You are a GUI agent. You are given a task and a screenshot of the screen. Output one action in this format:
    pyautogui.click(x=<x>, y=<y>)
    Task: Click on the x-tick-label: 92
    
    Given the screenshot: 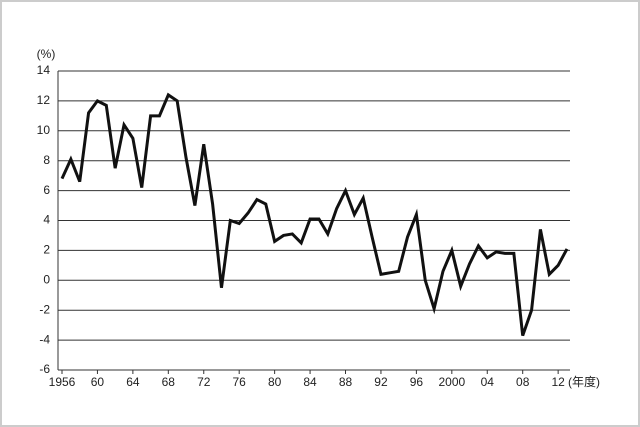 What is the action you would take?
    pyautogui.click(x=381, y=382)
    